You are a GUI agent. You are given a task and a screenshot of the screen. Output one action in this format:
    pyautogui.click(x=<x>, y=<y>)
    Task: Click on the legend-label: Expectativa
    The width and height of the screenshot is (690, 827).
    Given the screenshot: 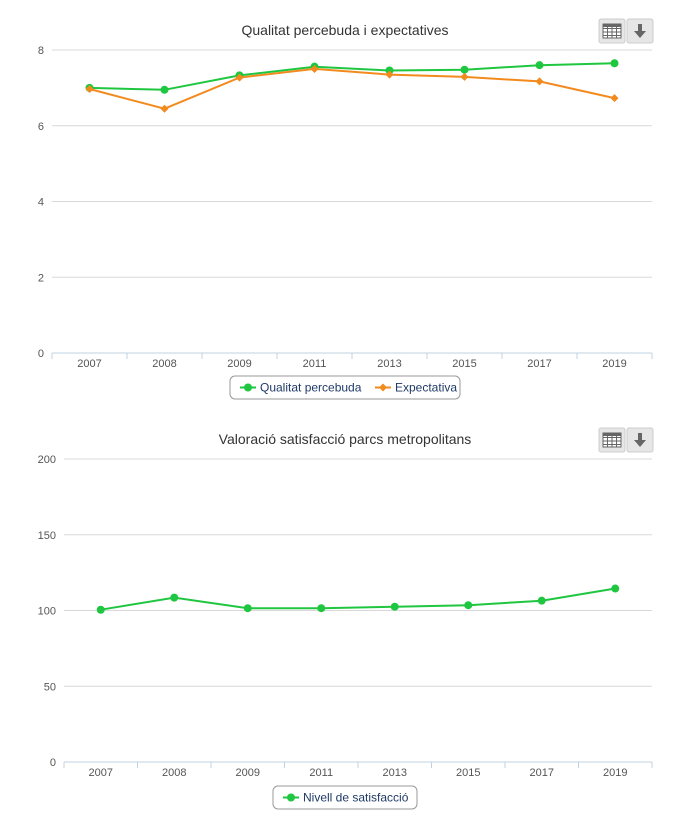 What is the action you would take?
    pyautogui.click(x=426, y=388)
    